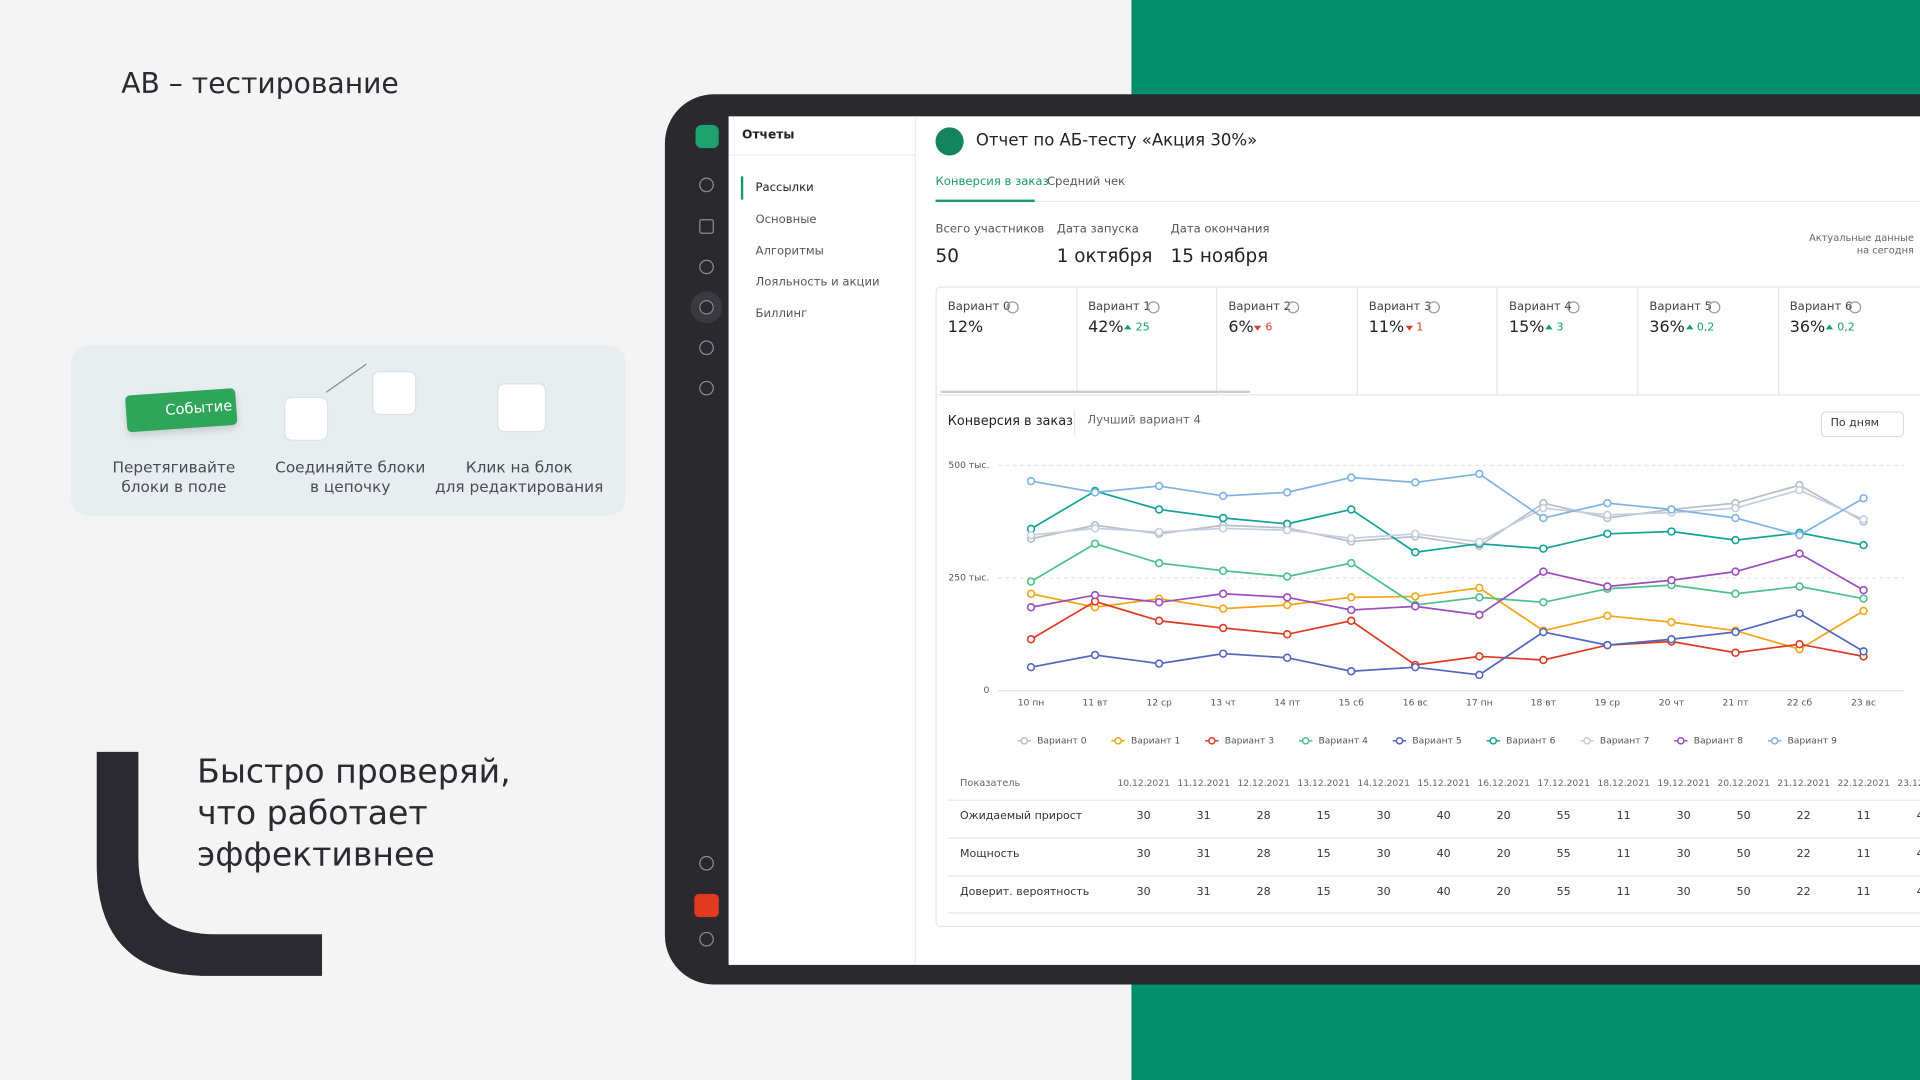 The image size is (1920, 1080). What do you see at coordinates (1527, 327) in the screenshot?
I see `variant-value: 15%` at bounding box center [1527, 327].